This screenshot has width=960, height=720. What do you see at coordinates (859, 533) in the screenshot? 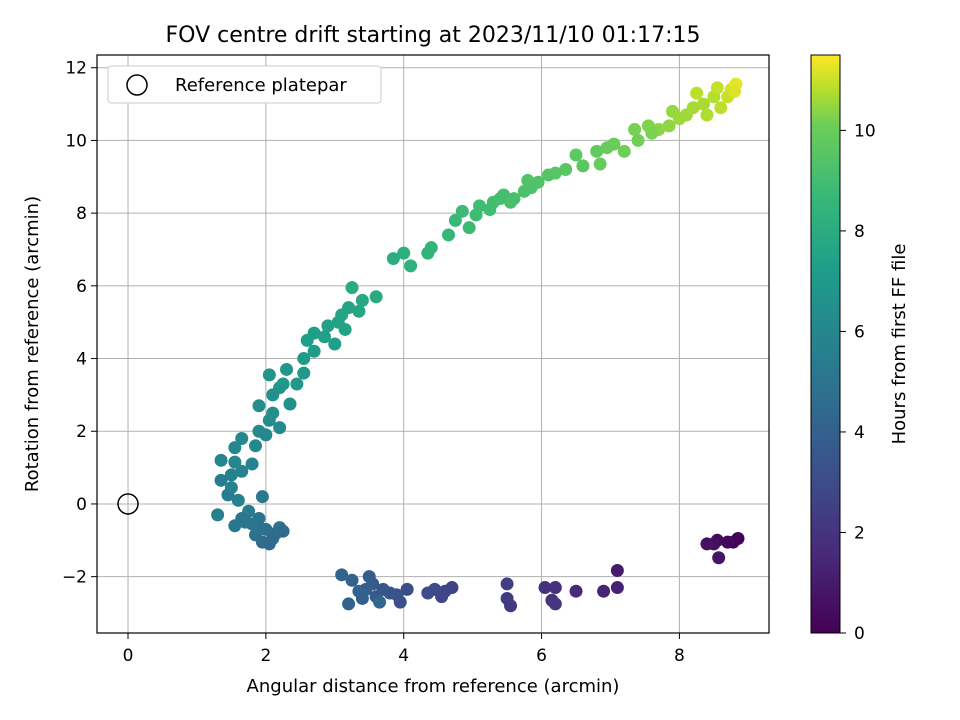
I see `colorbar-tick-label: 2` at bounding box center [859, 533].